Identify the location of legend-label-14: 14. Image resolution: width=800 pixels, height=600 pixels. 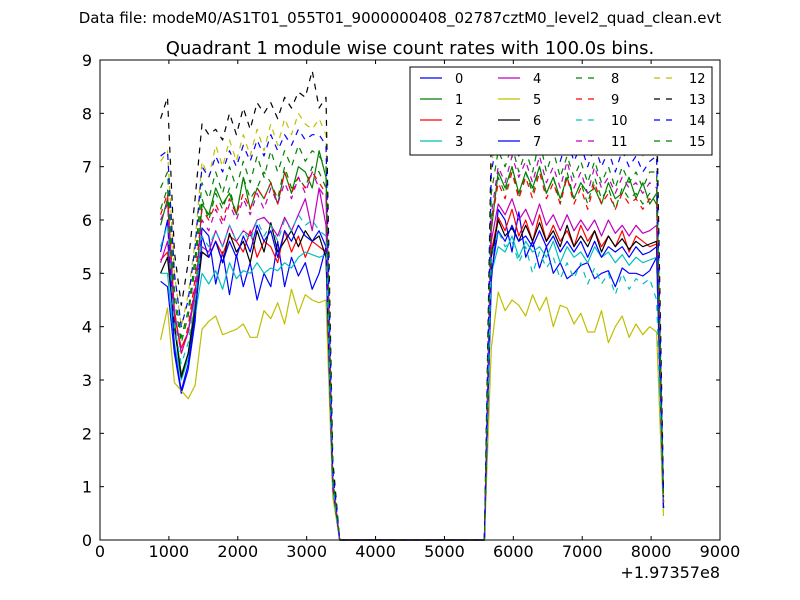
(697, 121).